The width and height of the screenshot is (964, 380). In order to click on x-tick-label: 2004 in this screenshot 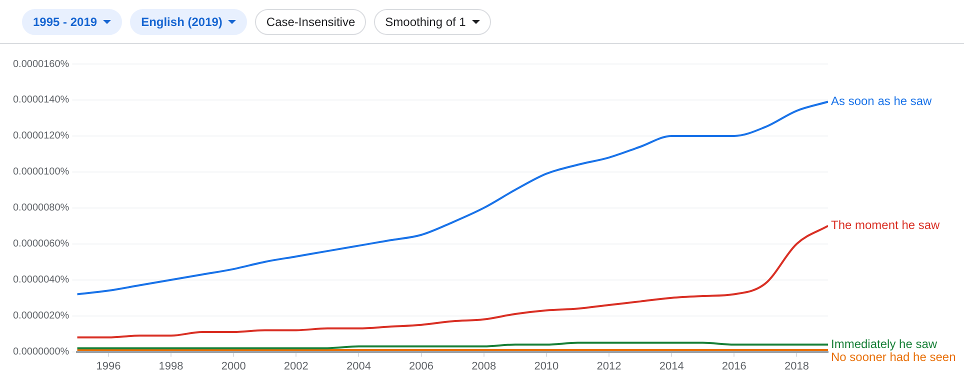, I will do `click(358, 366)`.